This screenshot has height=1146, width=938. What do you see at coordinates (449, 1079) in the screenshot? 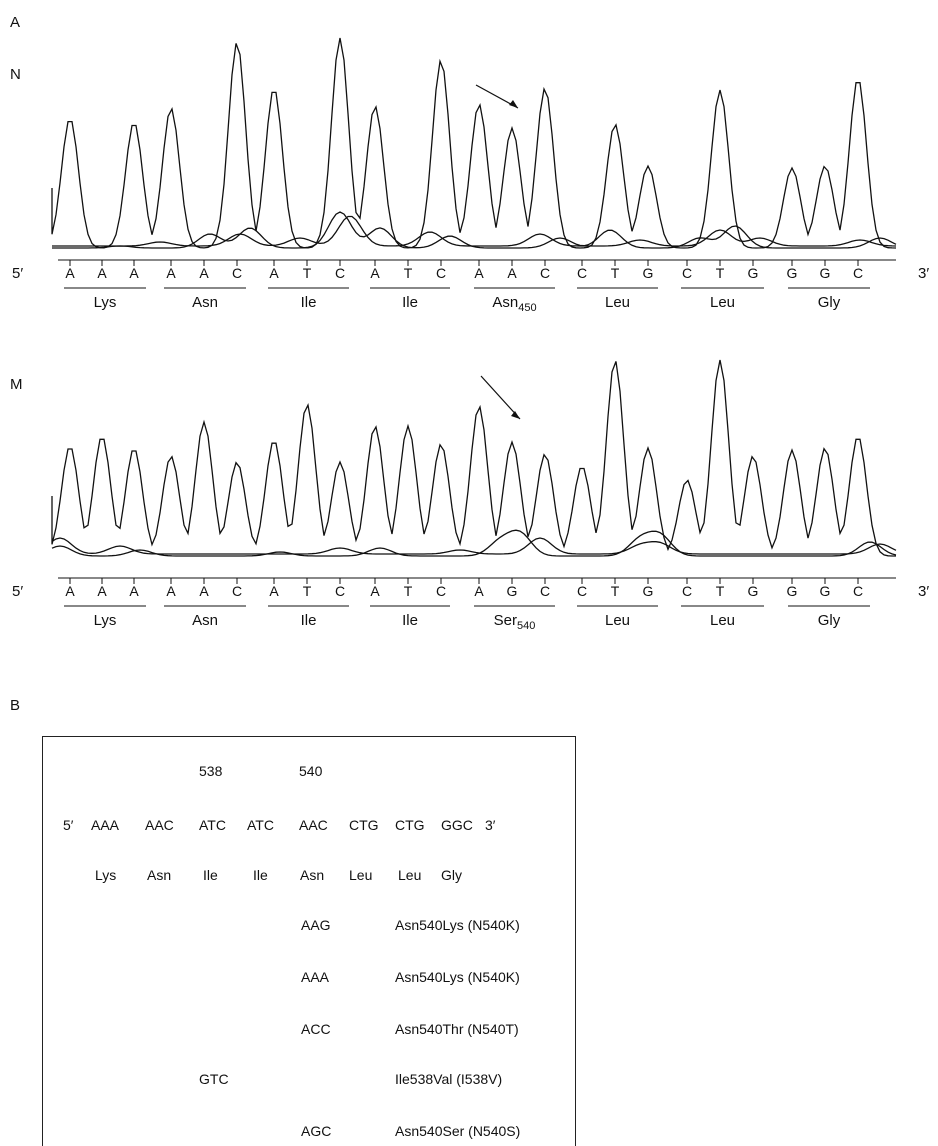
I see `mutation-4-desc: Ile538Val (I538V)` at bounding box center [449, 1079].